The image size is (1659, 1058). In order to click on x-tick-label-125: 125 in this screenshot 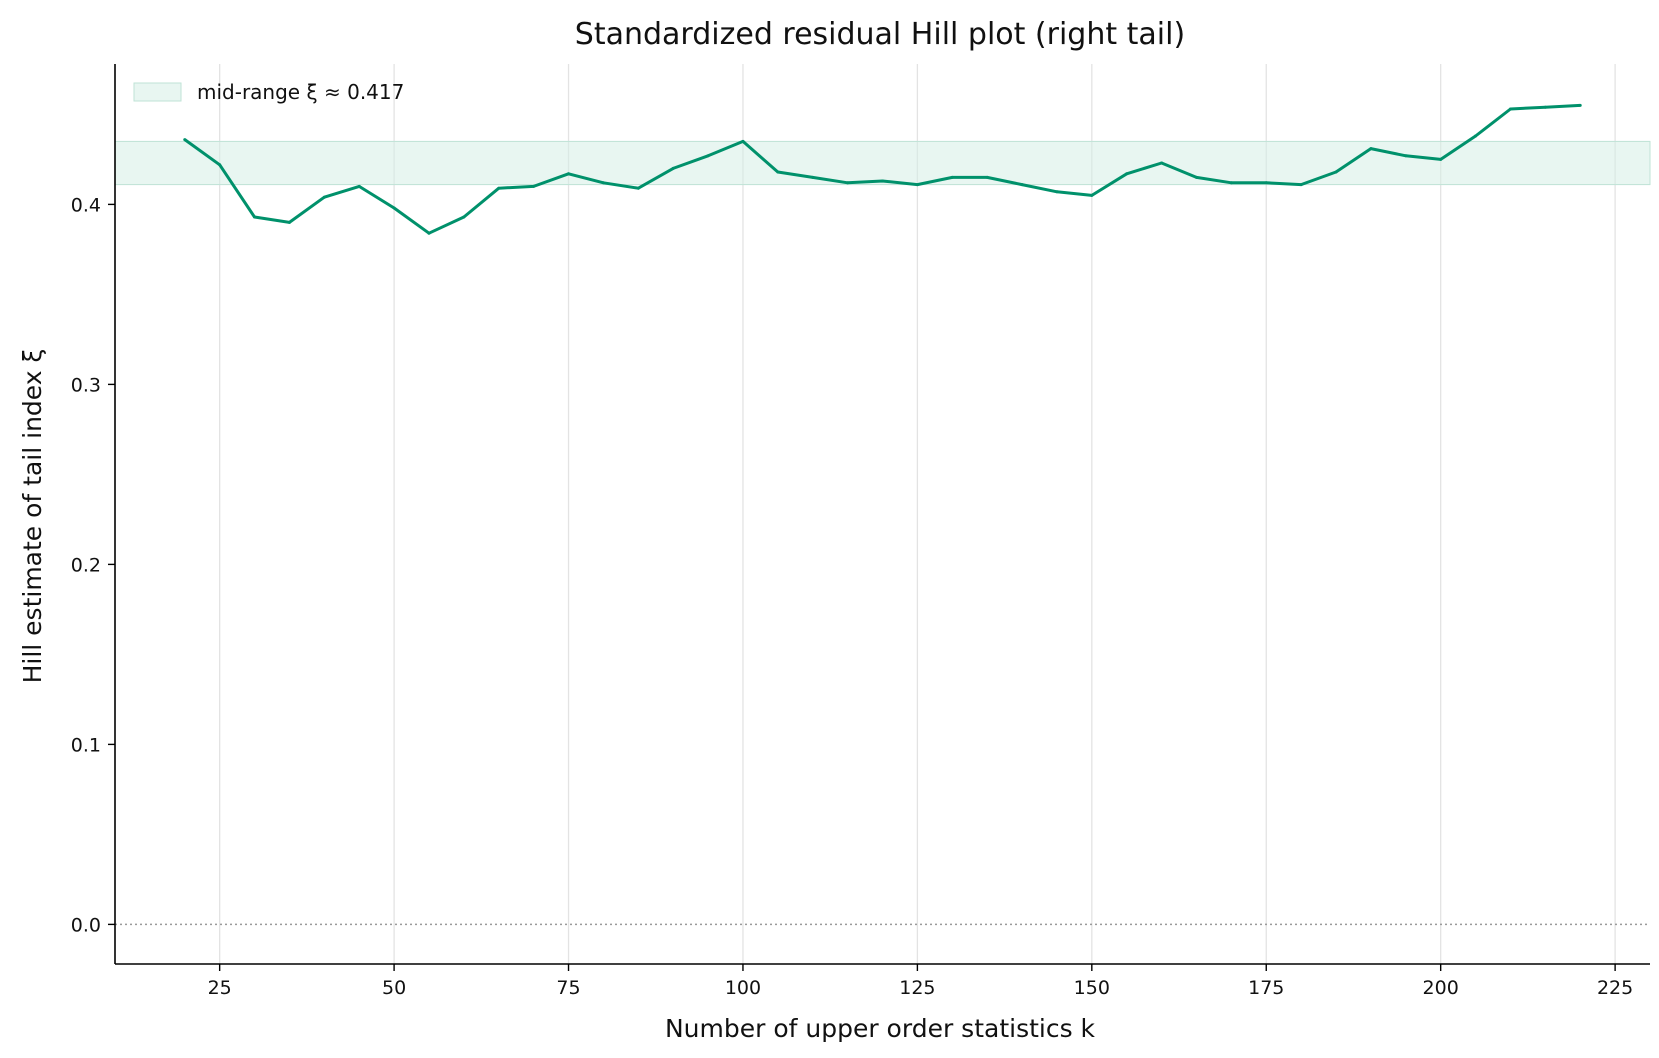, I will do `click(917, 988)`.